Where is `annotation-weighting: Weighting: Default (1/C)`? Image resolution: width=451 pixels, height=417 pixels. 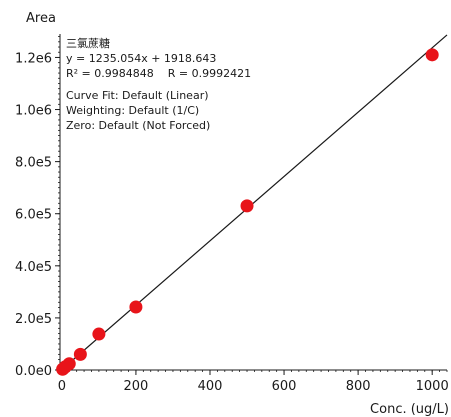
annotation-weighting: Weighting: Default (1/C) is located at coordinates (132, 110).